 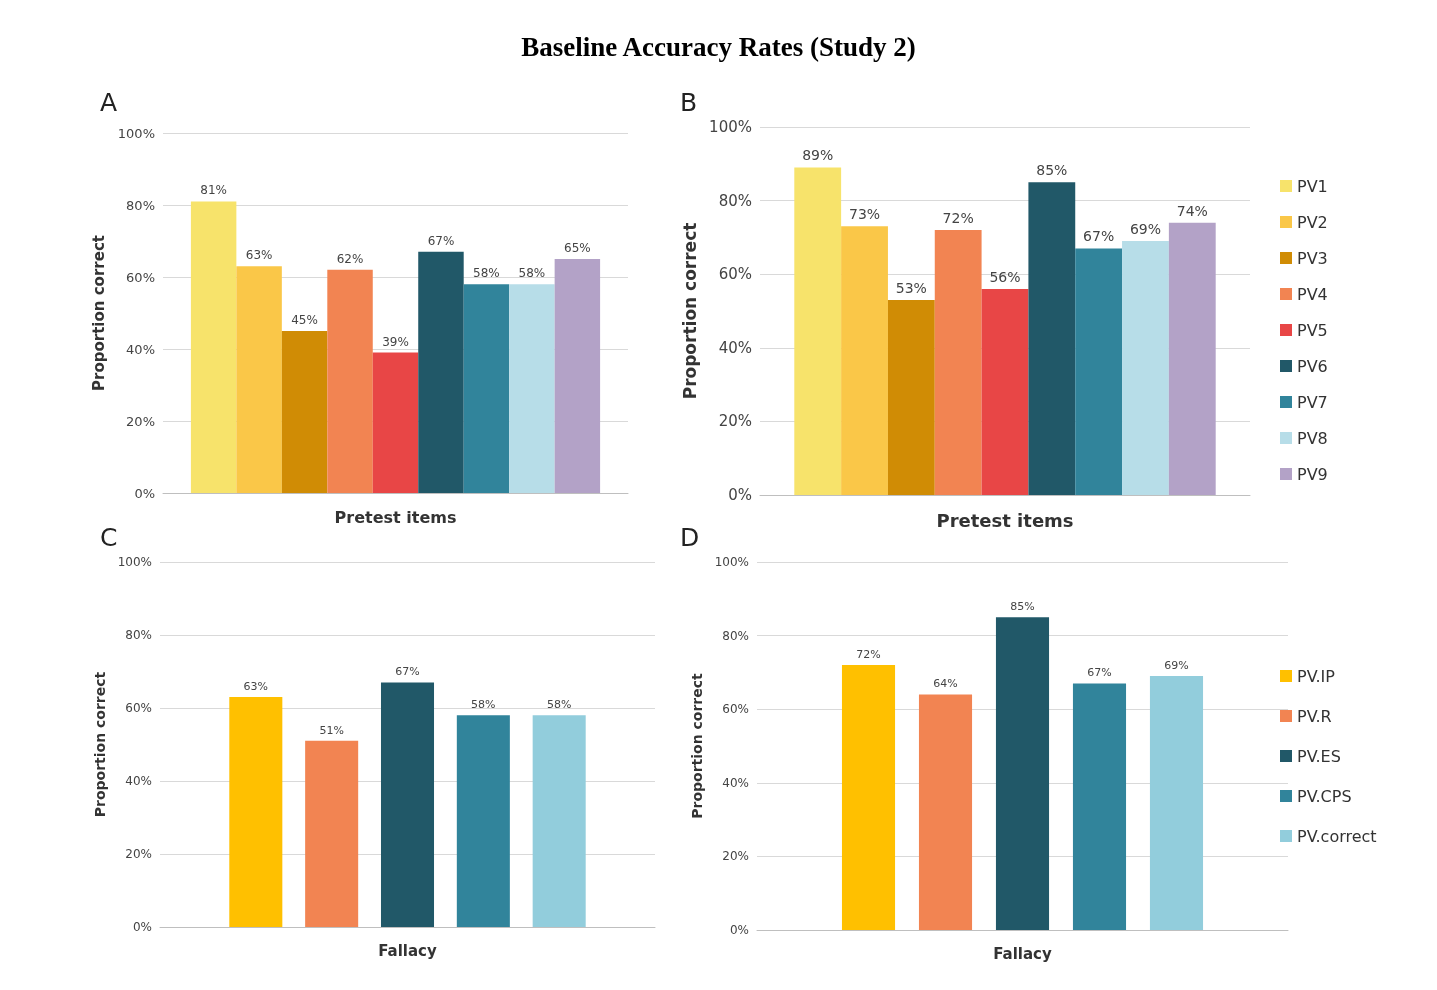 What do you see at coordinates (868, 655) in the screenshot?
I see `data-label: 72%` at bounding box center [868, 655].